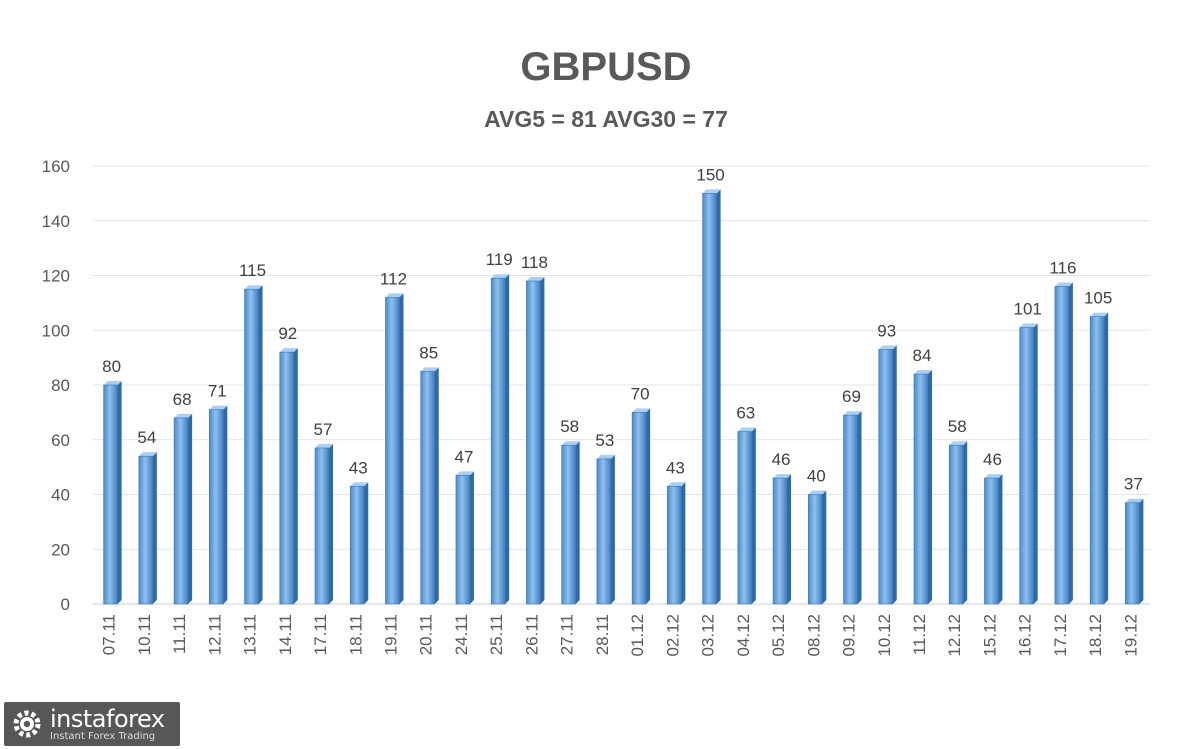  Describe the element at coordinates (252, 270) in the screenshot. I see `data-label: 115` at that location.